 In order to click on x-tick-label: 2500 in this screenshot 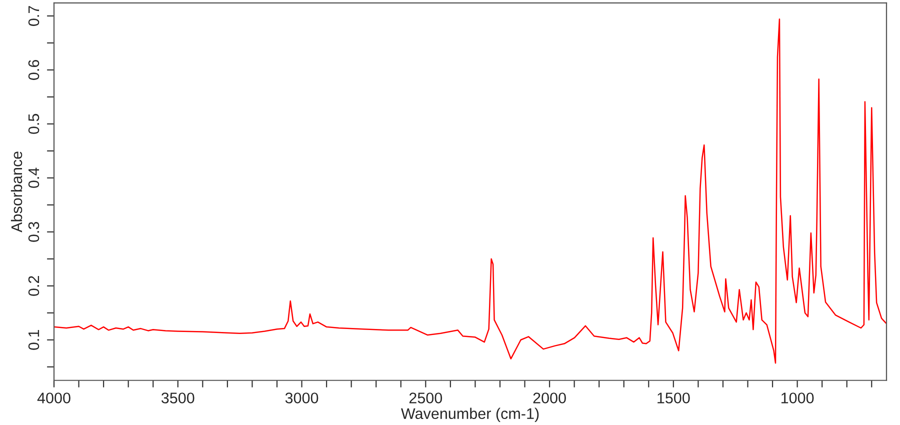, I will do `click(425, 398)`.